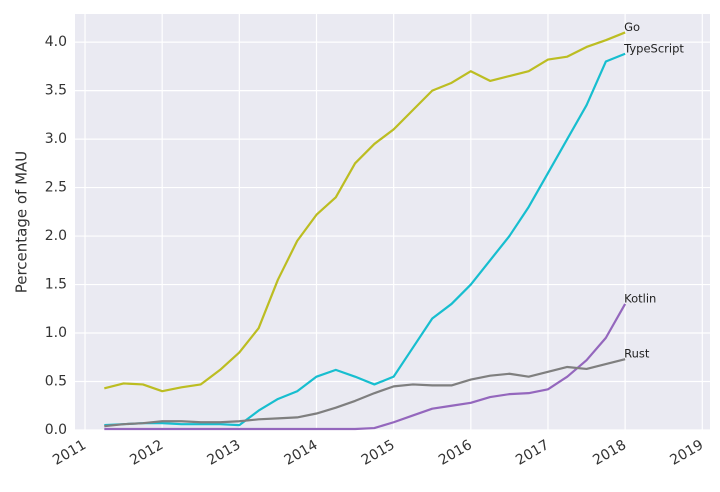  I want to click on x-tick-label: 2018, so click(609, 453).